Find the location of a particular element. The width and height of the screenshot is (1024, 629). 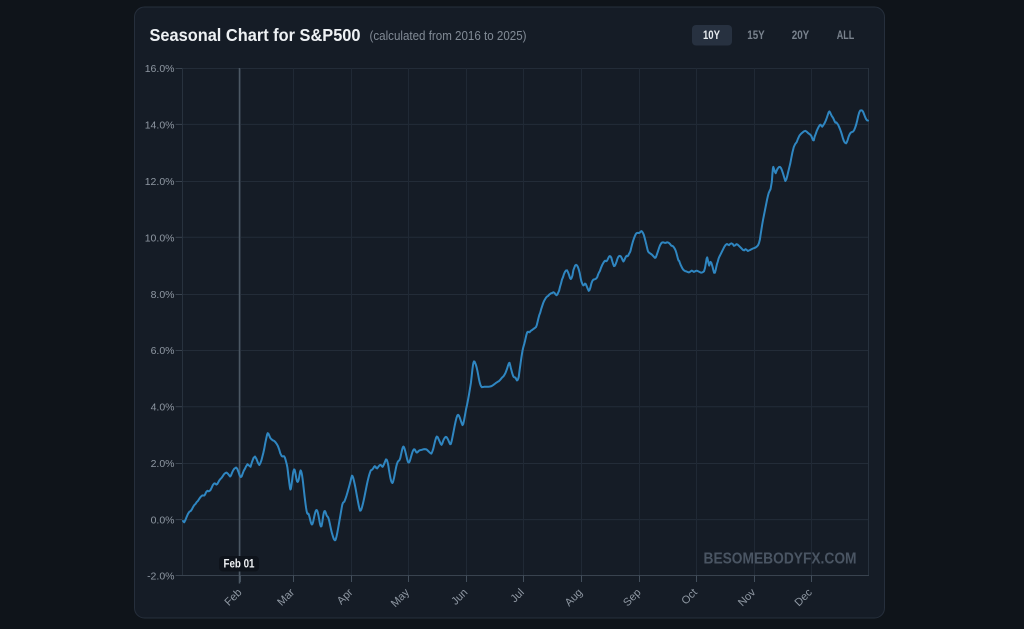

svg-text: ALL is located at coordinates (846, 36).